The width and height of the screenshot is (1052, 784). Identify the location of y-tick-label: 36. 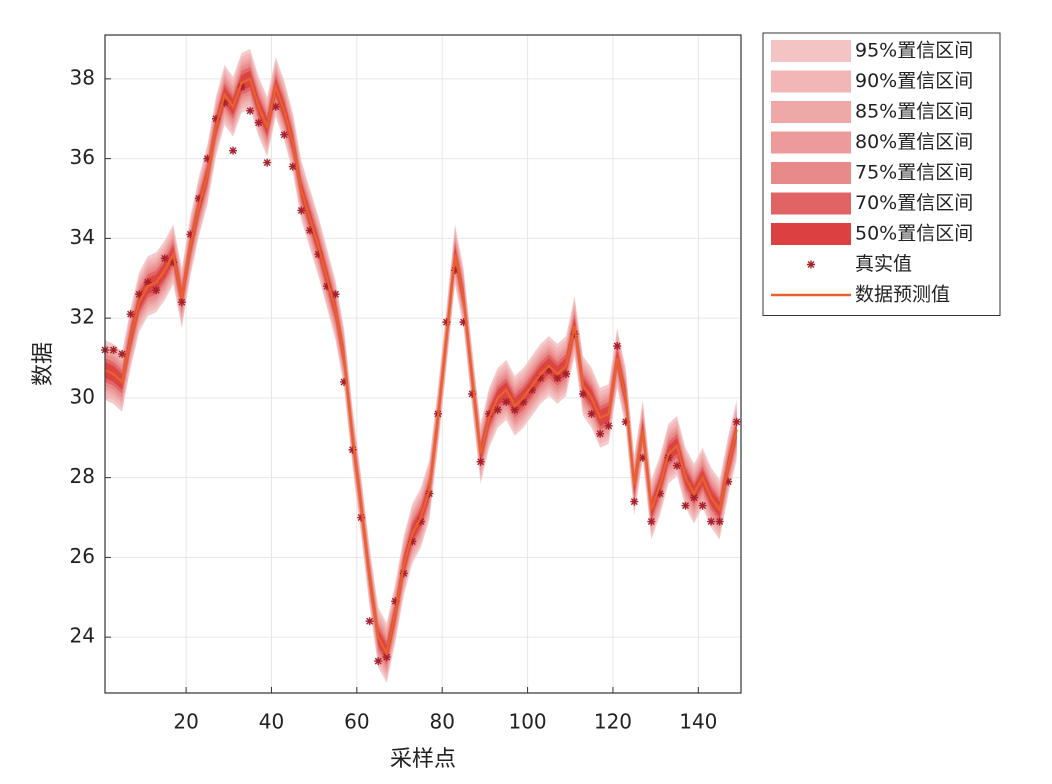
(82, 157).